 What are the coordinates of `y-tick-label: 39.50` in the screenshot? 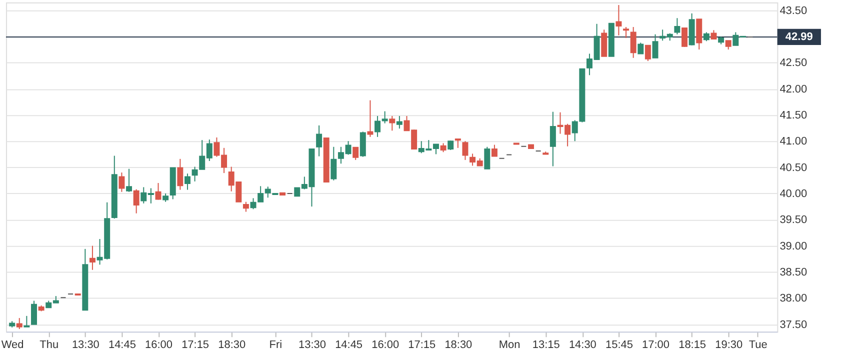 It's located at (794, 220).